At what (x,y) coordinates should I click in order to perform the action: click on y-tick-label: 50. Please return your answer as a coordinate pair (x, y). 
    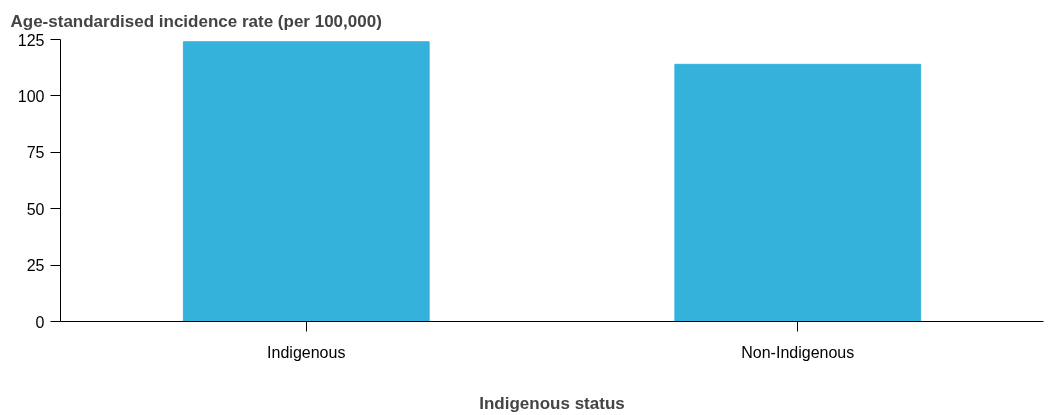
    Looking at the image, I should click on (35, 209).